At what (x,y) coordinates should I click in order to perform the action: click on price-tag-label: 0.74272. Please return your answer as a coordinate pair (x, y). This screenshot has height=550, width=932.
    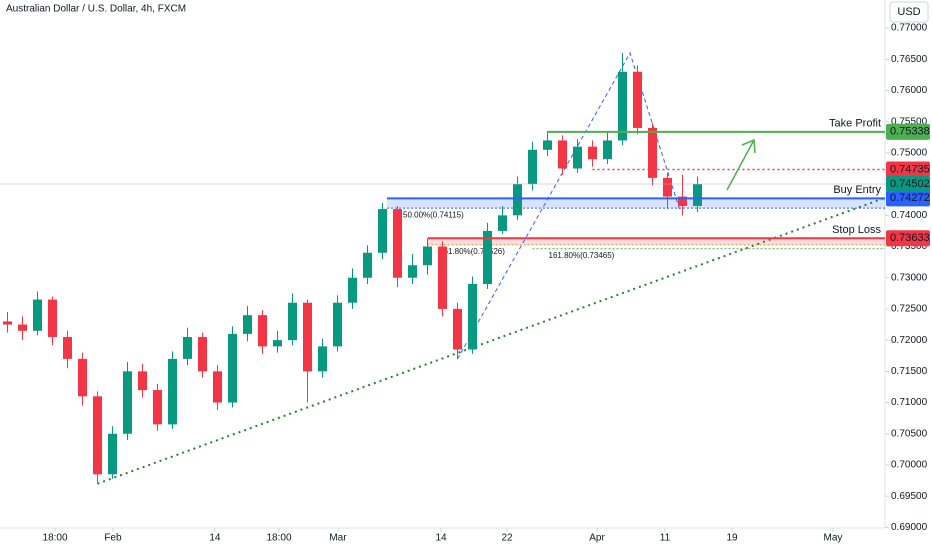
    Looking at the image, I should click on (910, 198).